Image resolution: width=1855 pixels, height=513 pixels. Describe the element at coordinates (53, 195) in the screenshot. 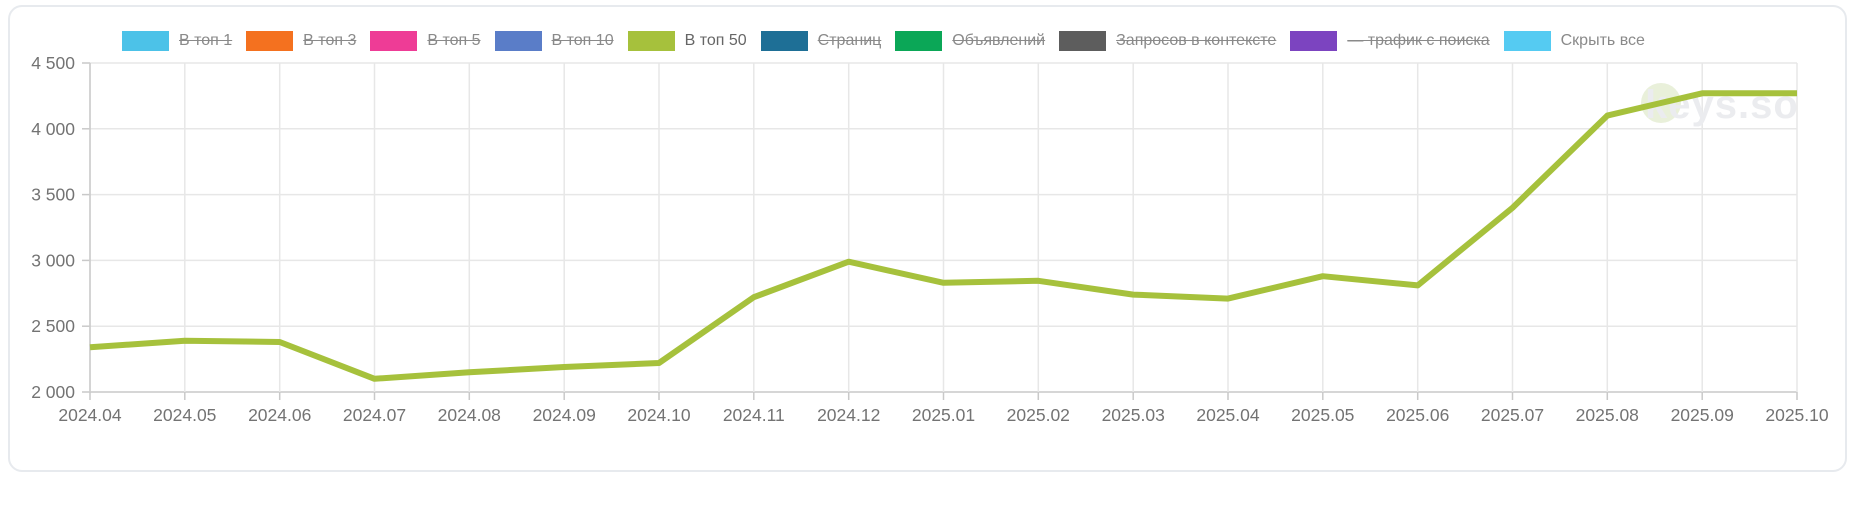

I see `svg-text: 3 500` at that location.